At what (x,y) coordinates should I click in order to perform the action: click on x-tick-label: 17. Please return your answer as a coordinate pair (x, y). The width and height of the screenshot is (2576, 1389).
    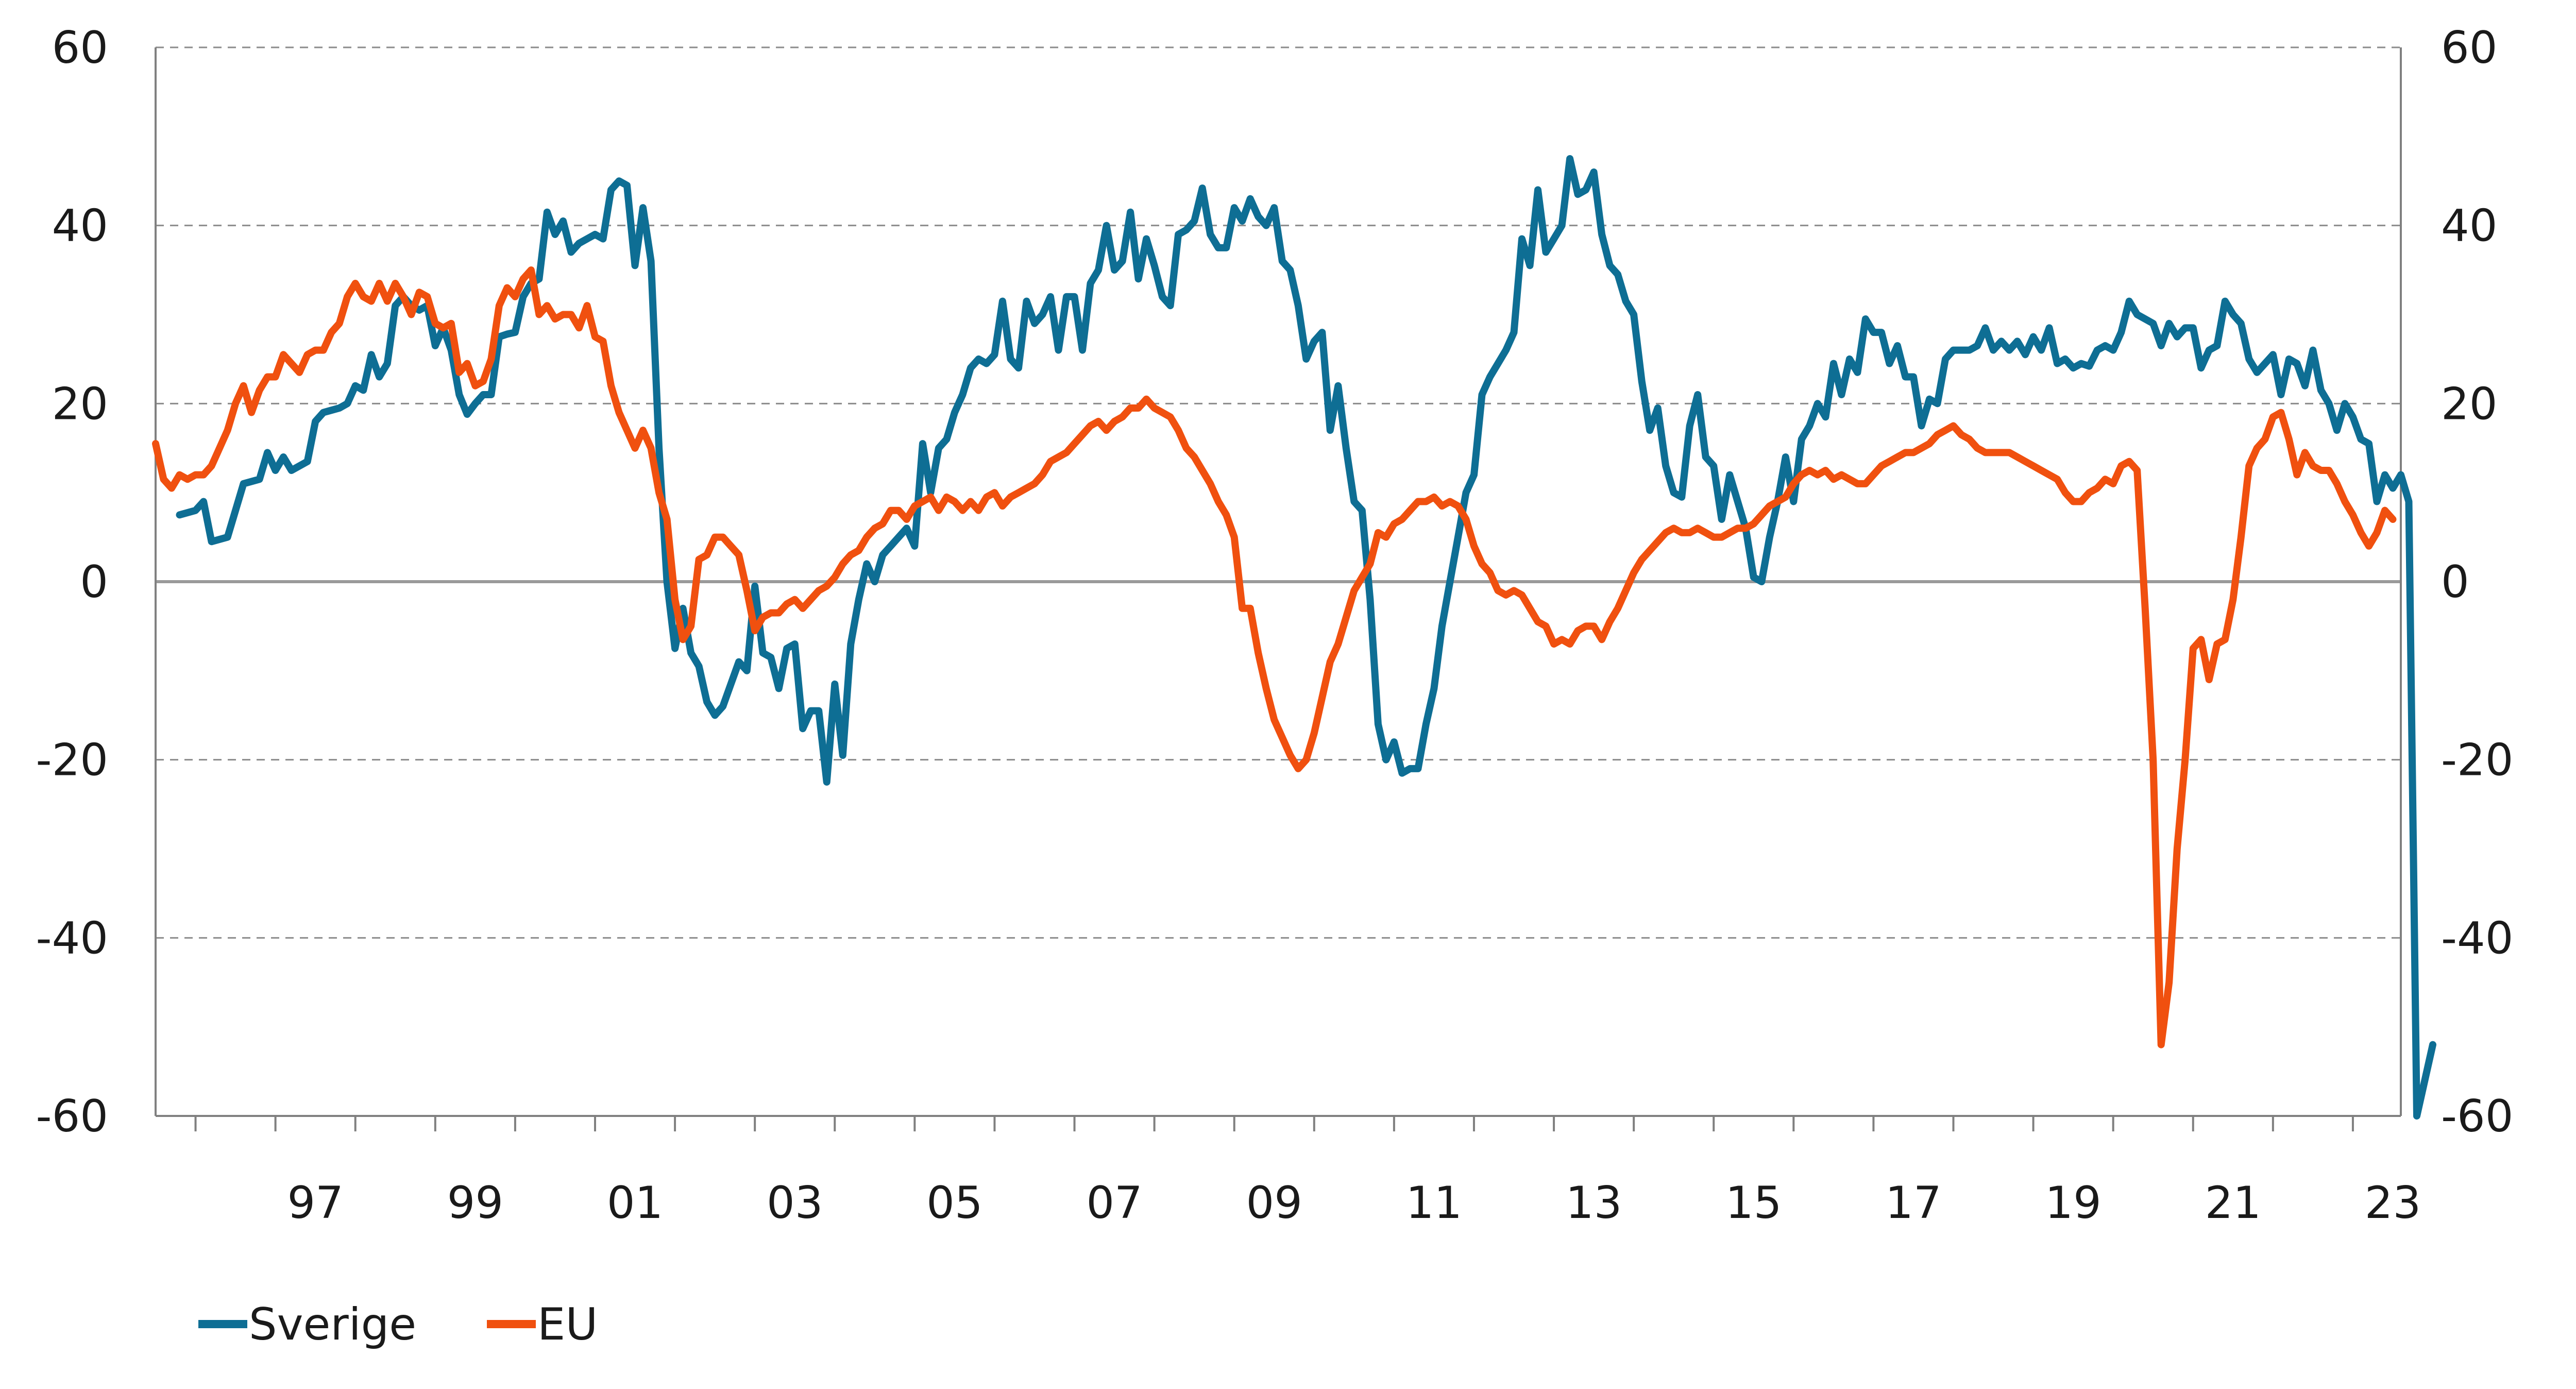
    Looking at the image, I should click on (1913, 1203).